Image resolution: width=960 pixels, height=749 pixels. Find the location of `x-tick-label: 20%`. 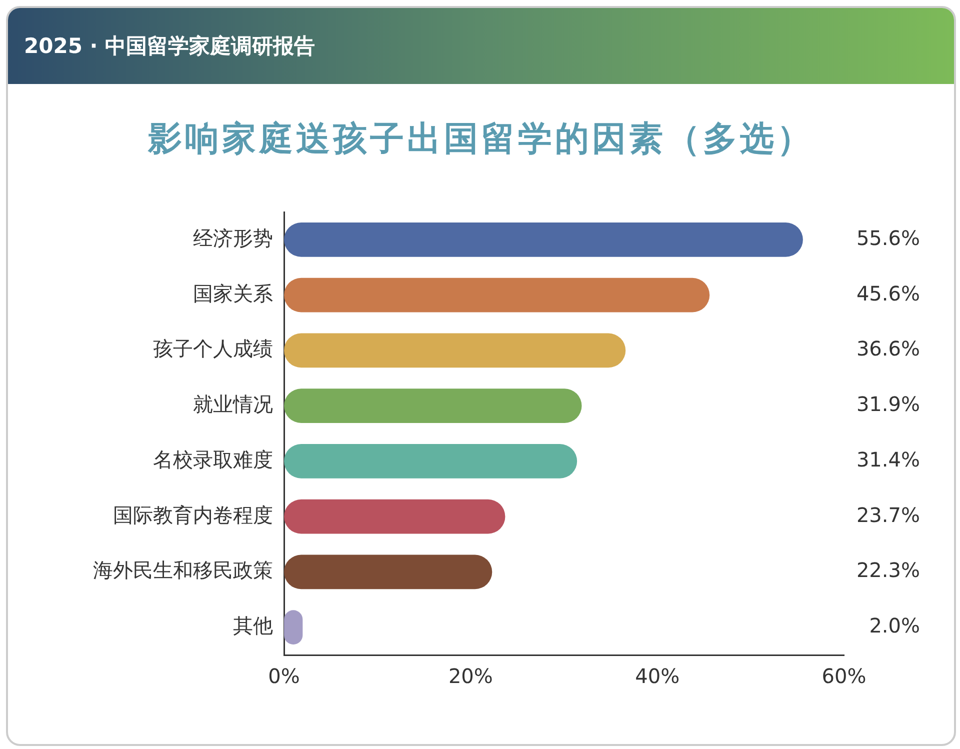

x-tick-label: 20% is located at coordinates (470, 676).